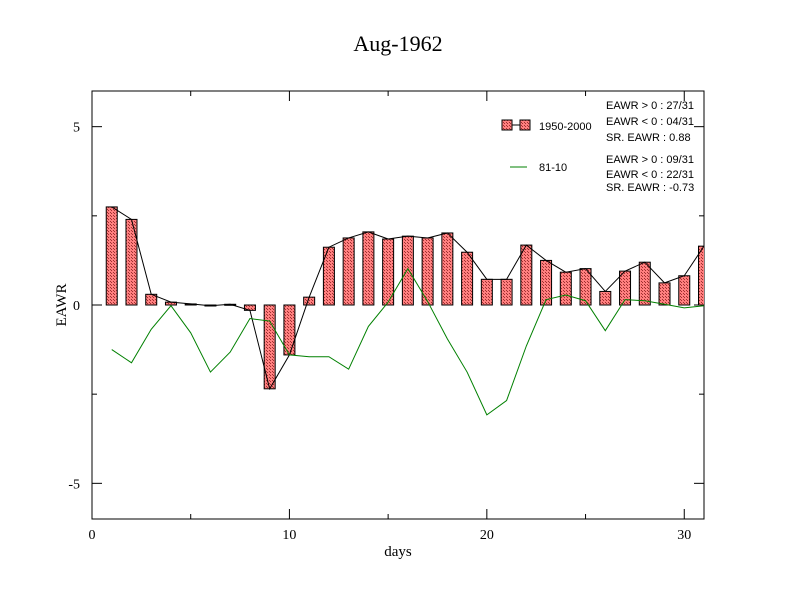  I want to click on x-tick-label: 30, so click(684, 535).